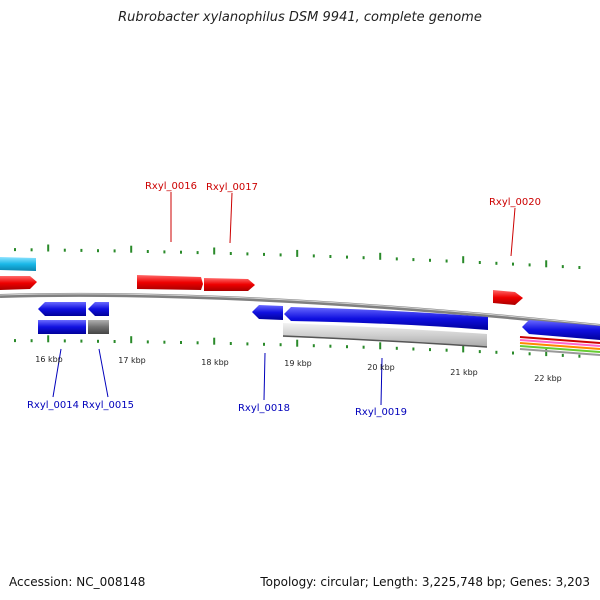 The width and height of the screenshot is (600, 600). What do you see at coordinates (77, 582) in the screenshot?
I see `accession-text: Accession: NC_008148` at bounding box center [77, 582].